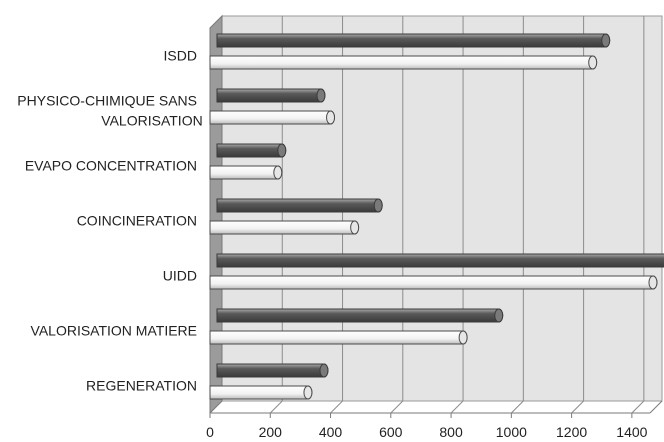 The image size is (664, 442). I want to click on category-label-line: COINCINERATION, so click(137, 221).